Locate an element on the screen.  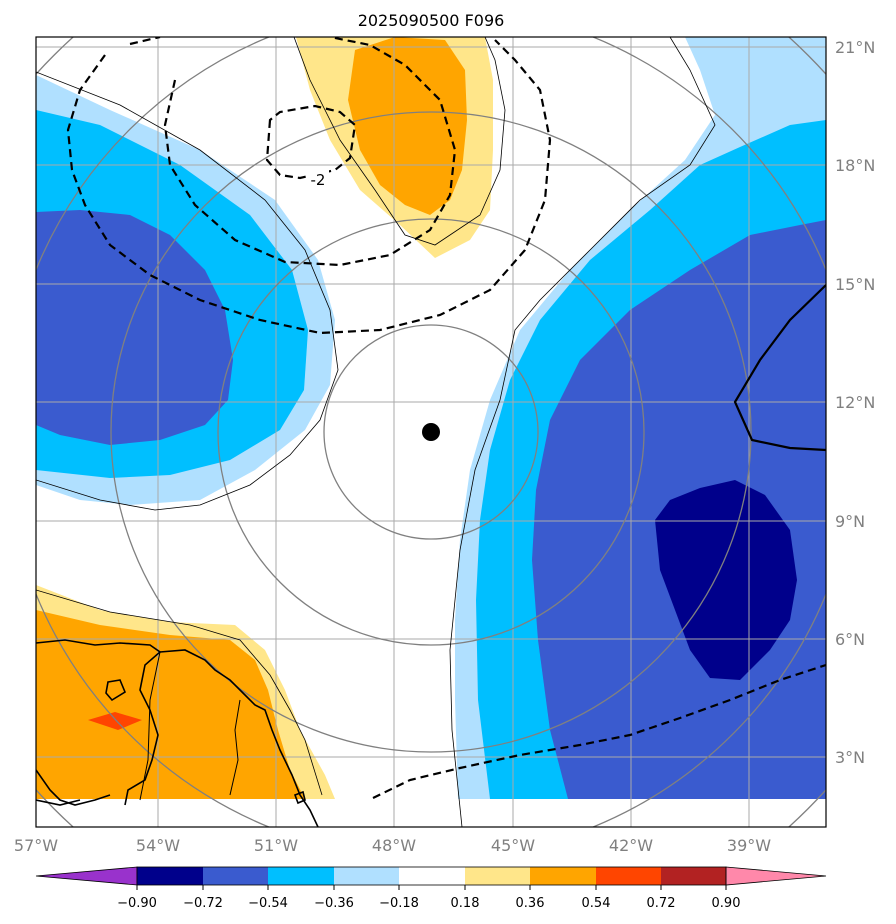
lat-tick-label: 6°N is located at coordinates (850, 639).